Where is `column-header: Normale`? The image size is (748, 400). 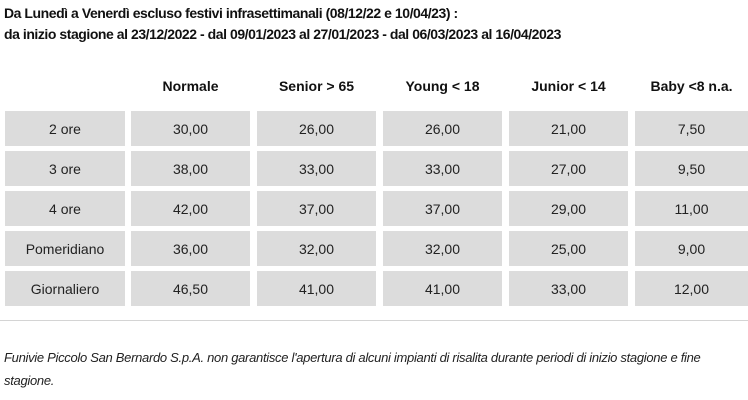
column-header: Normale is located at coordinates (190, 86).